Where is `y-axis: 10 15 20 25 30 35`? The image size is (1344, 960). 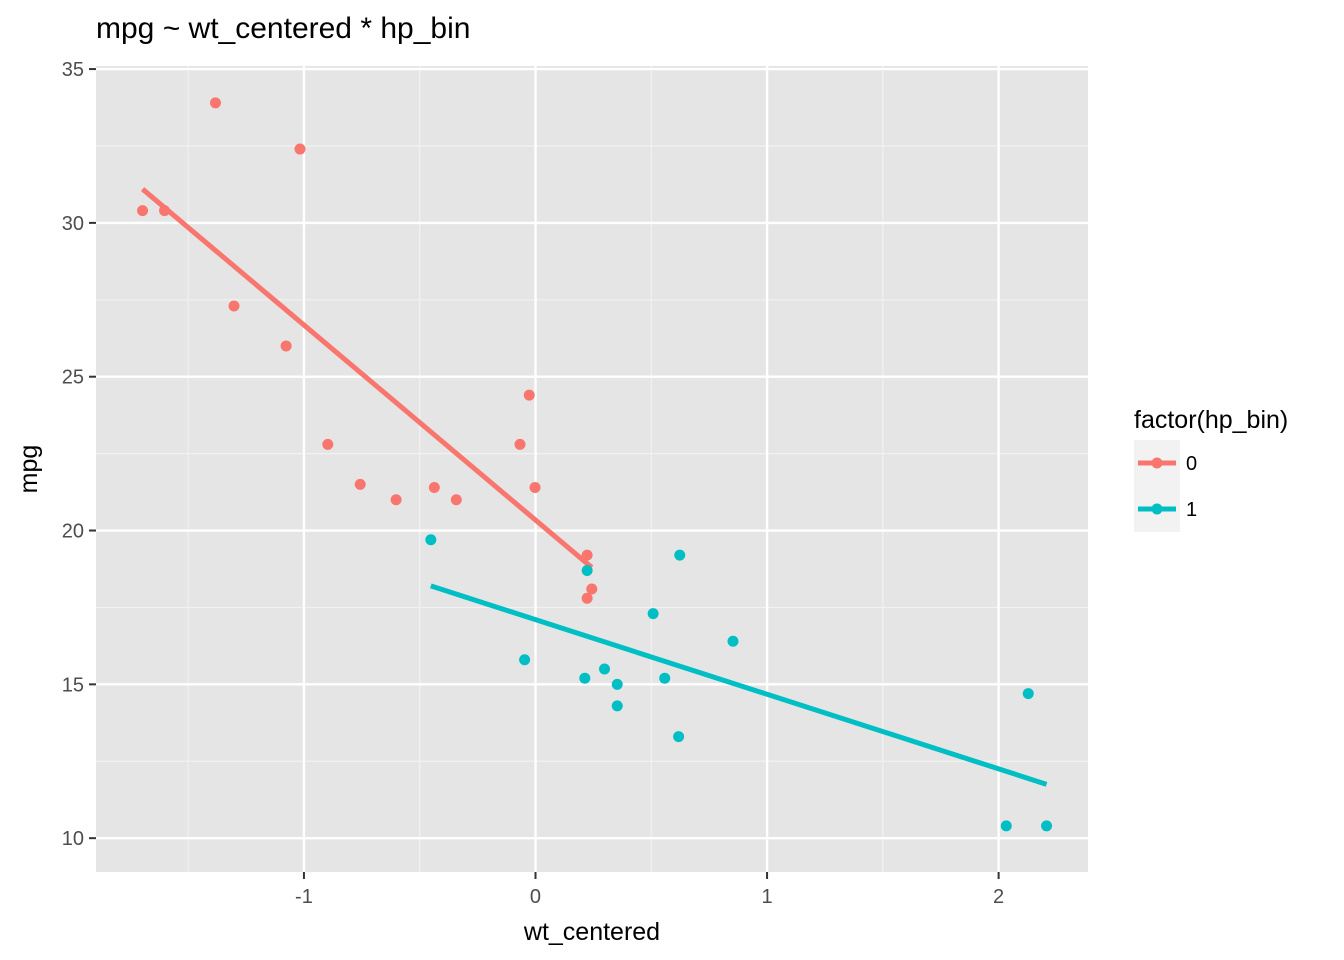
y-axis: 10 15 20 25 30 35 is located at coordinates (79, 454).